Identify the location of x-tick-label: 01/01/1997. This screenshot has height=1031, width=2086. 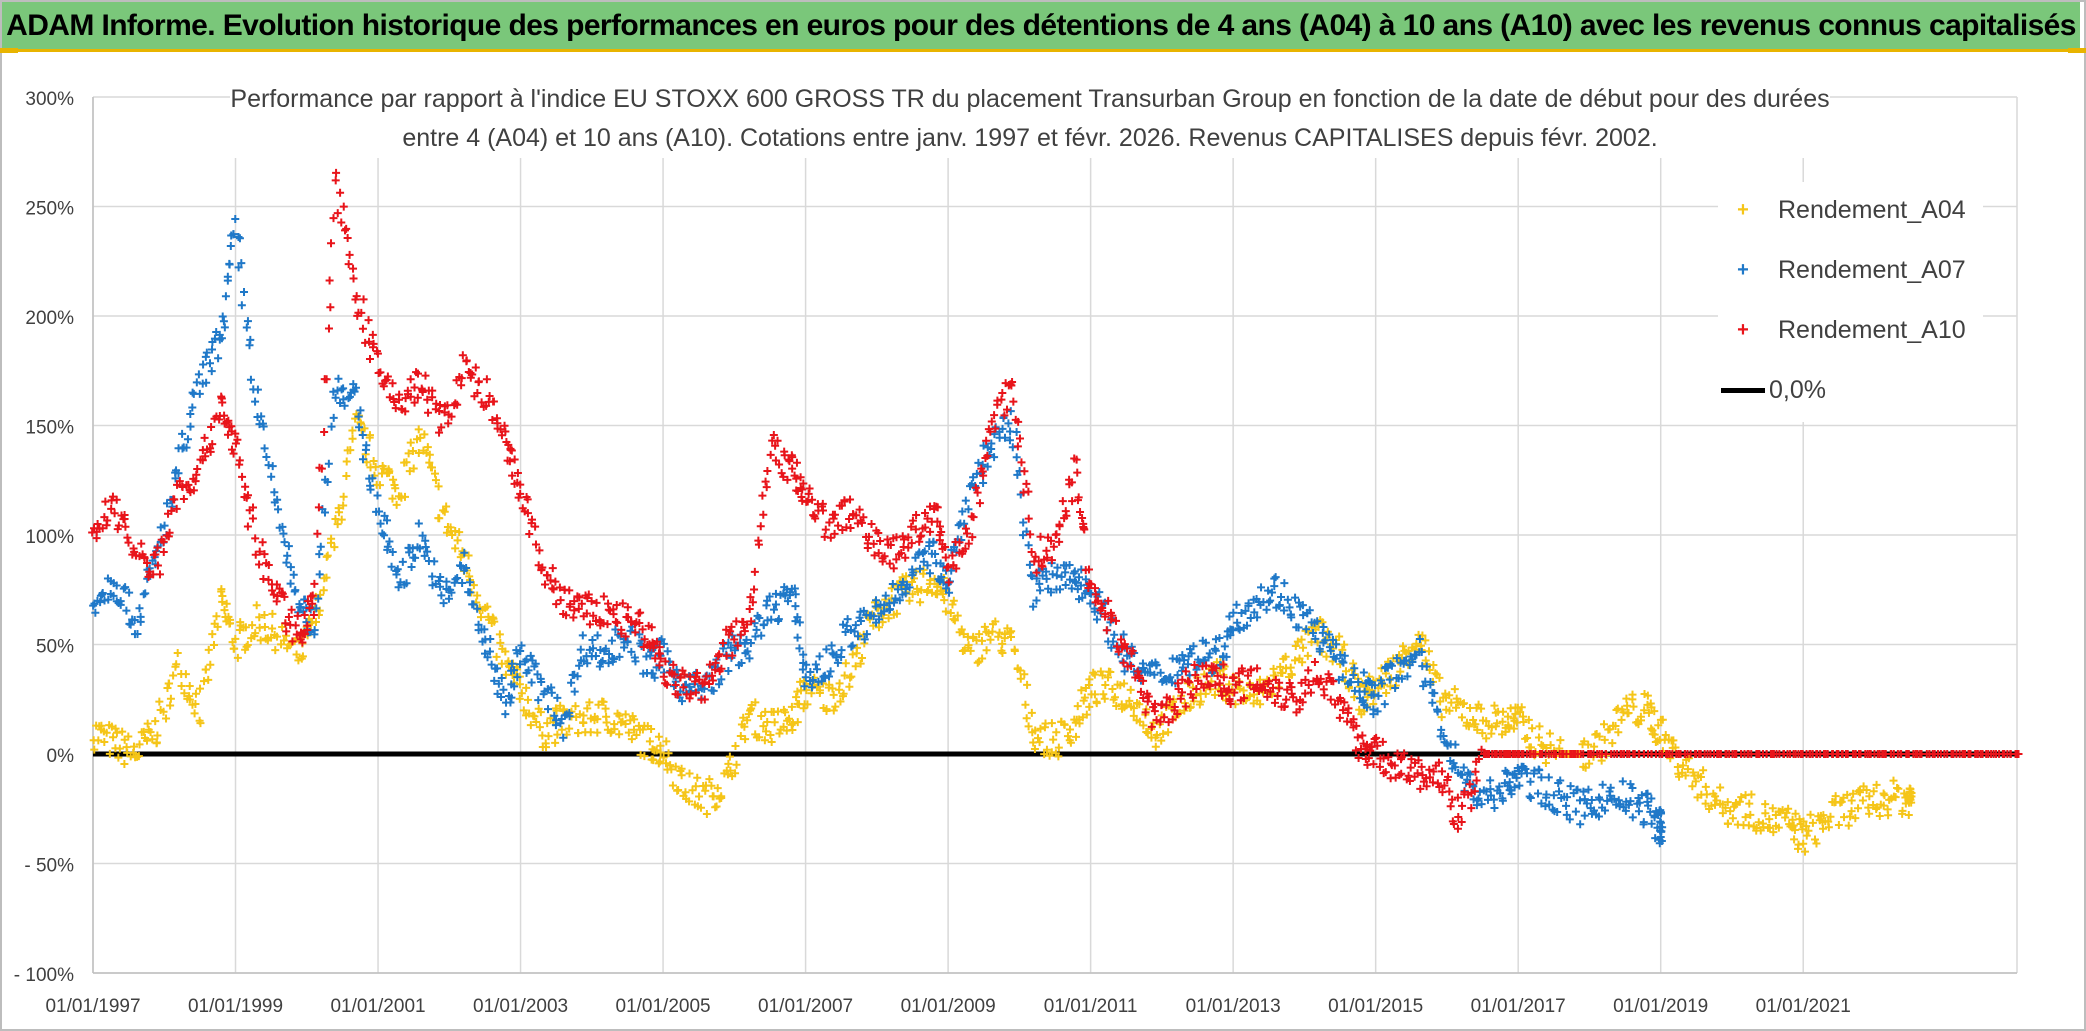
(92, 1006).